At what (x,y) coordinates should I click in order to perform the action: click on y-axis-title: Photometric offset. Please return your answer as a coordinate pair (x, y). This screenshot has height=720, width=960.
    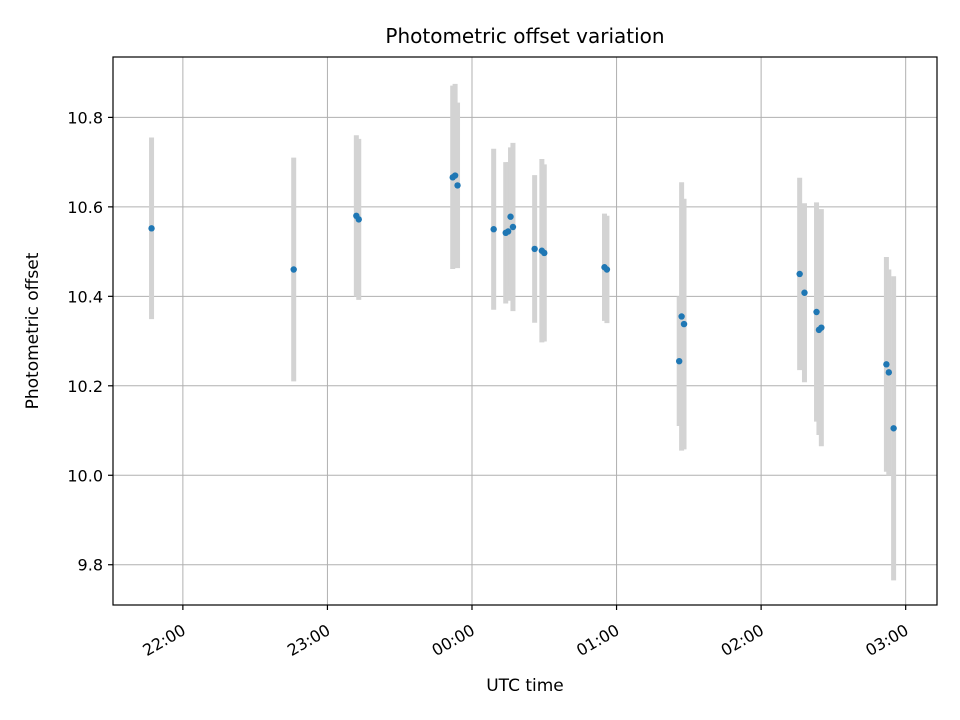
    Looking at the image, I should click on (33, 330).